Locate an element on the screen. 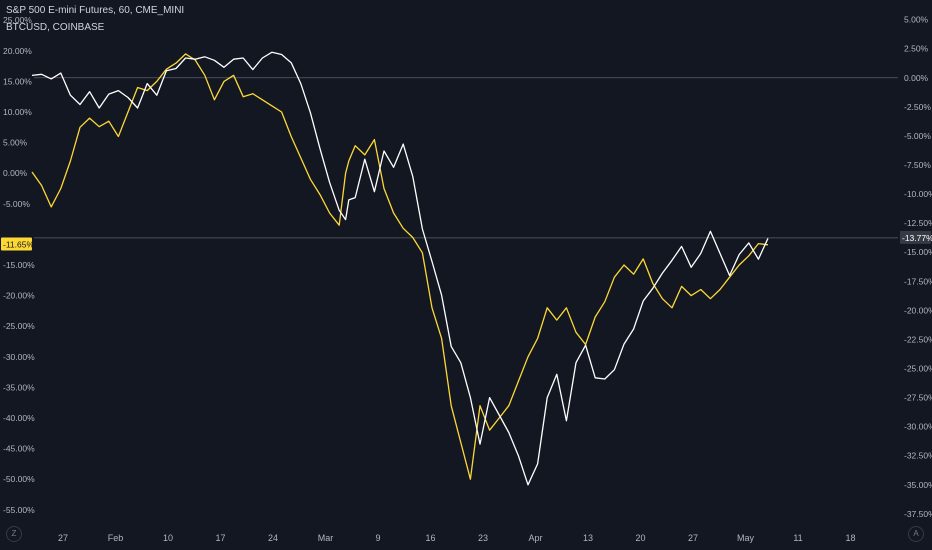  spx-current-value: -13.77% is located at coordinates (917, 238).